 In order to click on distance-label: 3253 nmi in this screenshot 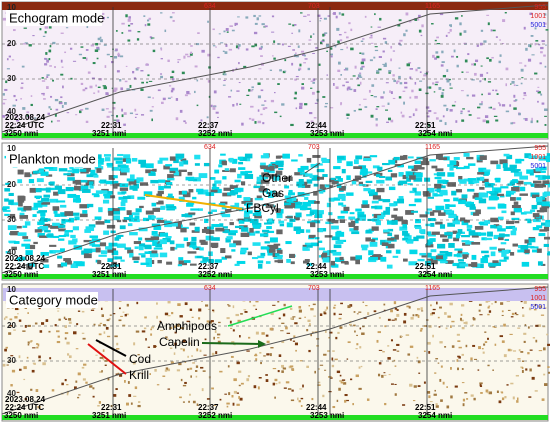, I will do `click(327, 274)`.